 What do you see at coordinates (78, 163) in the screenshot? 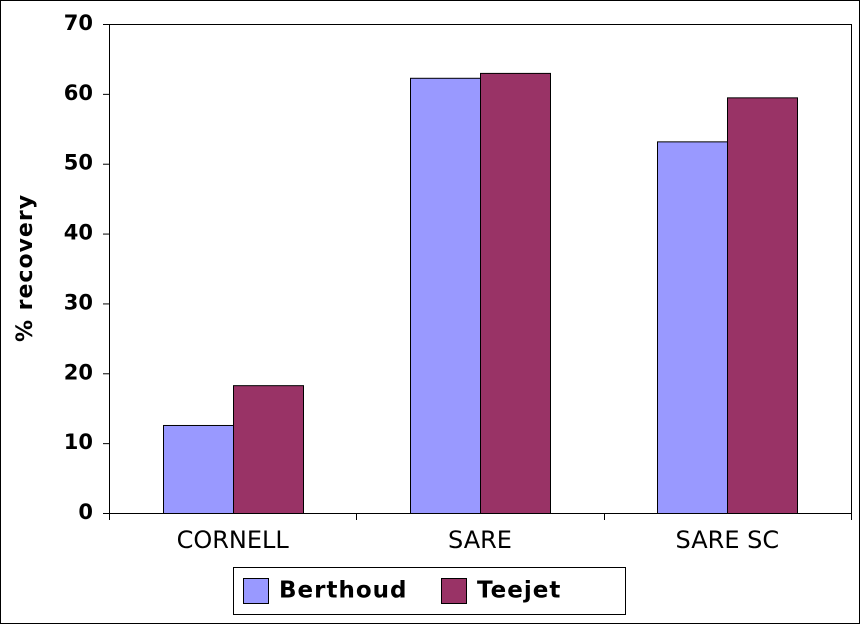
I see `y-tick-label: 50` at bounding box center [78, 163].